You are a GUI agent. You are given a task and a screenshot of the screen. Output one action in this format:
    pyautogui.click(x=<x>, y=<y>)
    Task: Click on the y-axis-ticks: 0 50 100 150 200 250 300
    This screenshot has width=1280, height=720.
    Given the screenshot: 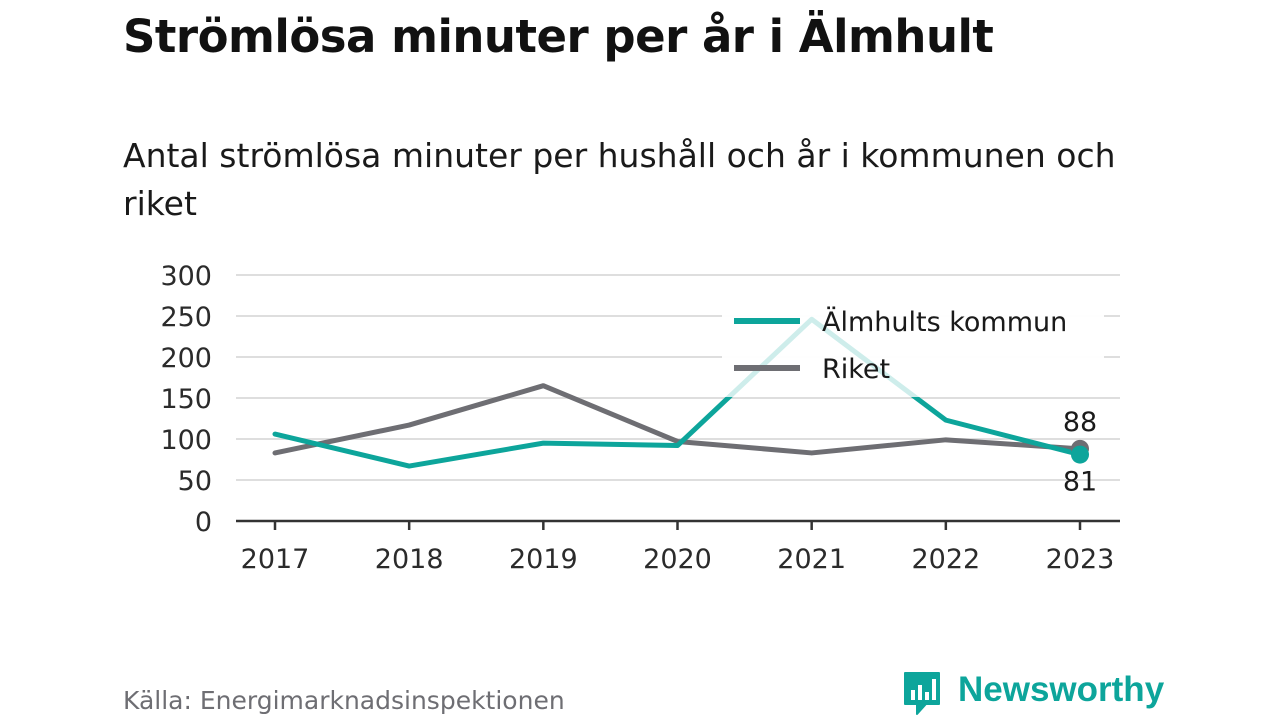 What is the action you would take?
    pyautogui.click(x=186, y=399)
    